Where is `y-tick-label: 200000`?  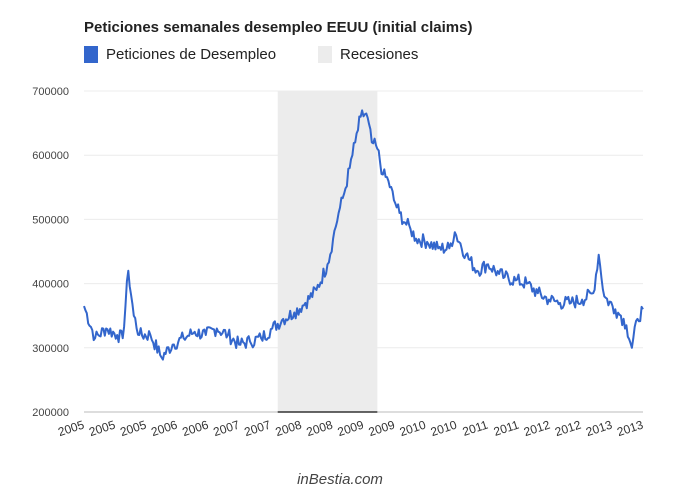
y-tick-label: 200000 is located at coordinates (50, 413).